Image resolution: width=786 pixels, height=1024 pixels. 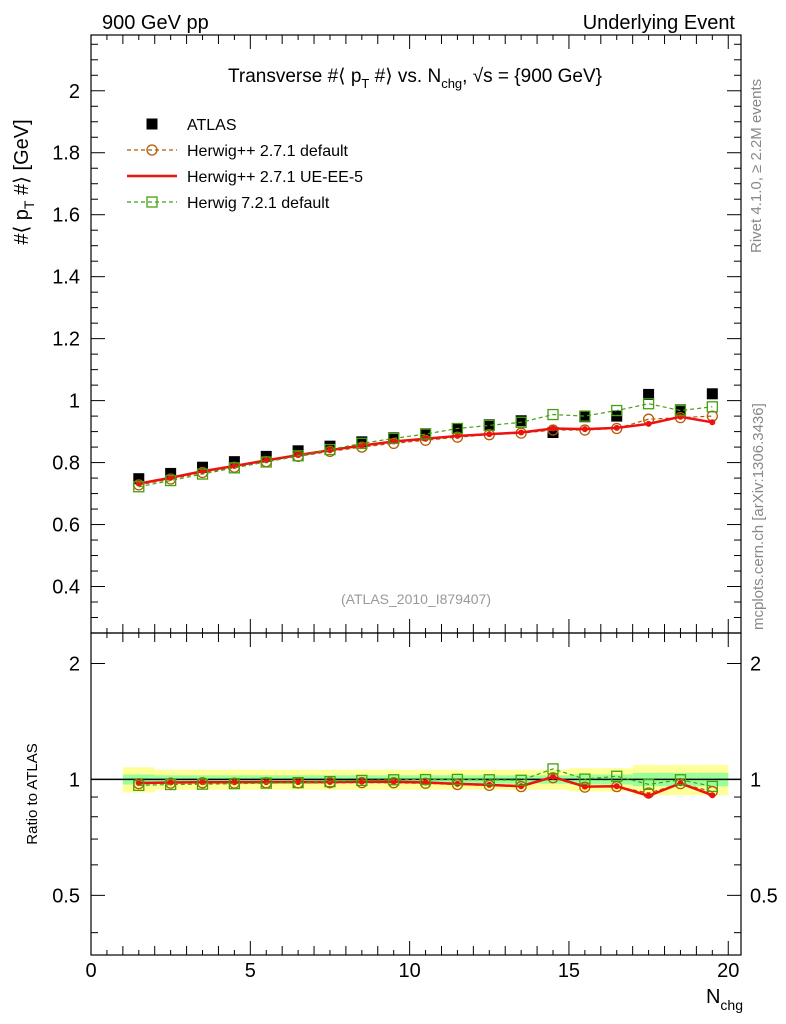 What do you see at coordinates (755, 664) in the screenshot?
I see `ratio-y-tick-label-right: 2` at bounding box center [755, 664].